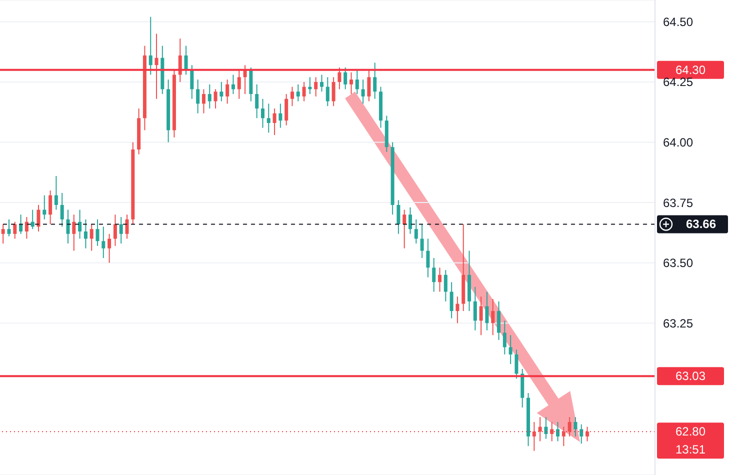 This screenshot has width=730, height=475. Describe the element at coordinates (678, 203) in the screenshot. I see `y-tick-label: 63.75` at that location.